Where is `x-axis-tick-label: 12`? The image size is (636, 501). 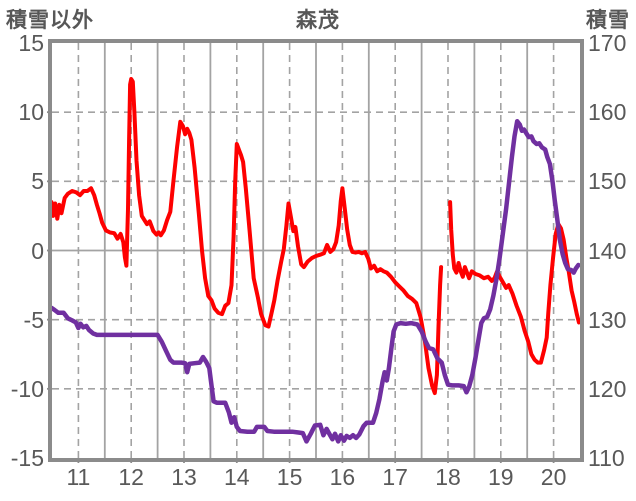 x-axis-tick-label: 12 is located at coordinates (131, 477).